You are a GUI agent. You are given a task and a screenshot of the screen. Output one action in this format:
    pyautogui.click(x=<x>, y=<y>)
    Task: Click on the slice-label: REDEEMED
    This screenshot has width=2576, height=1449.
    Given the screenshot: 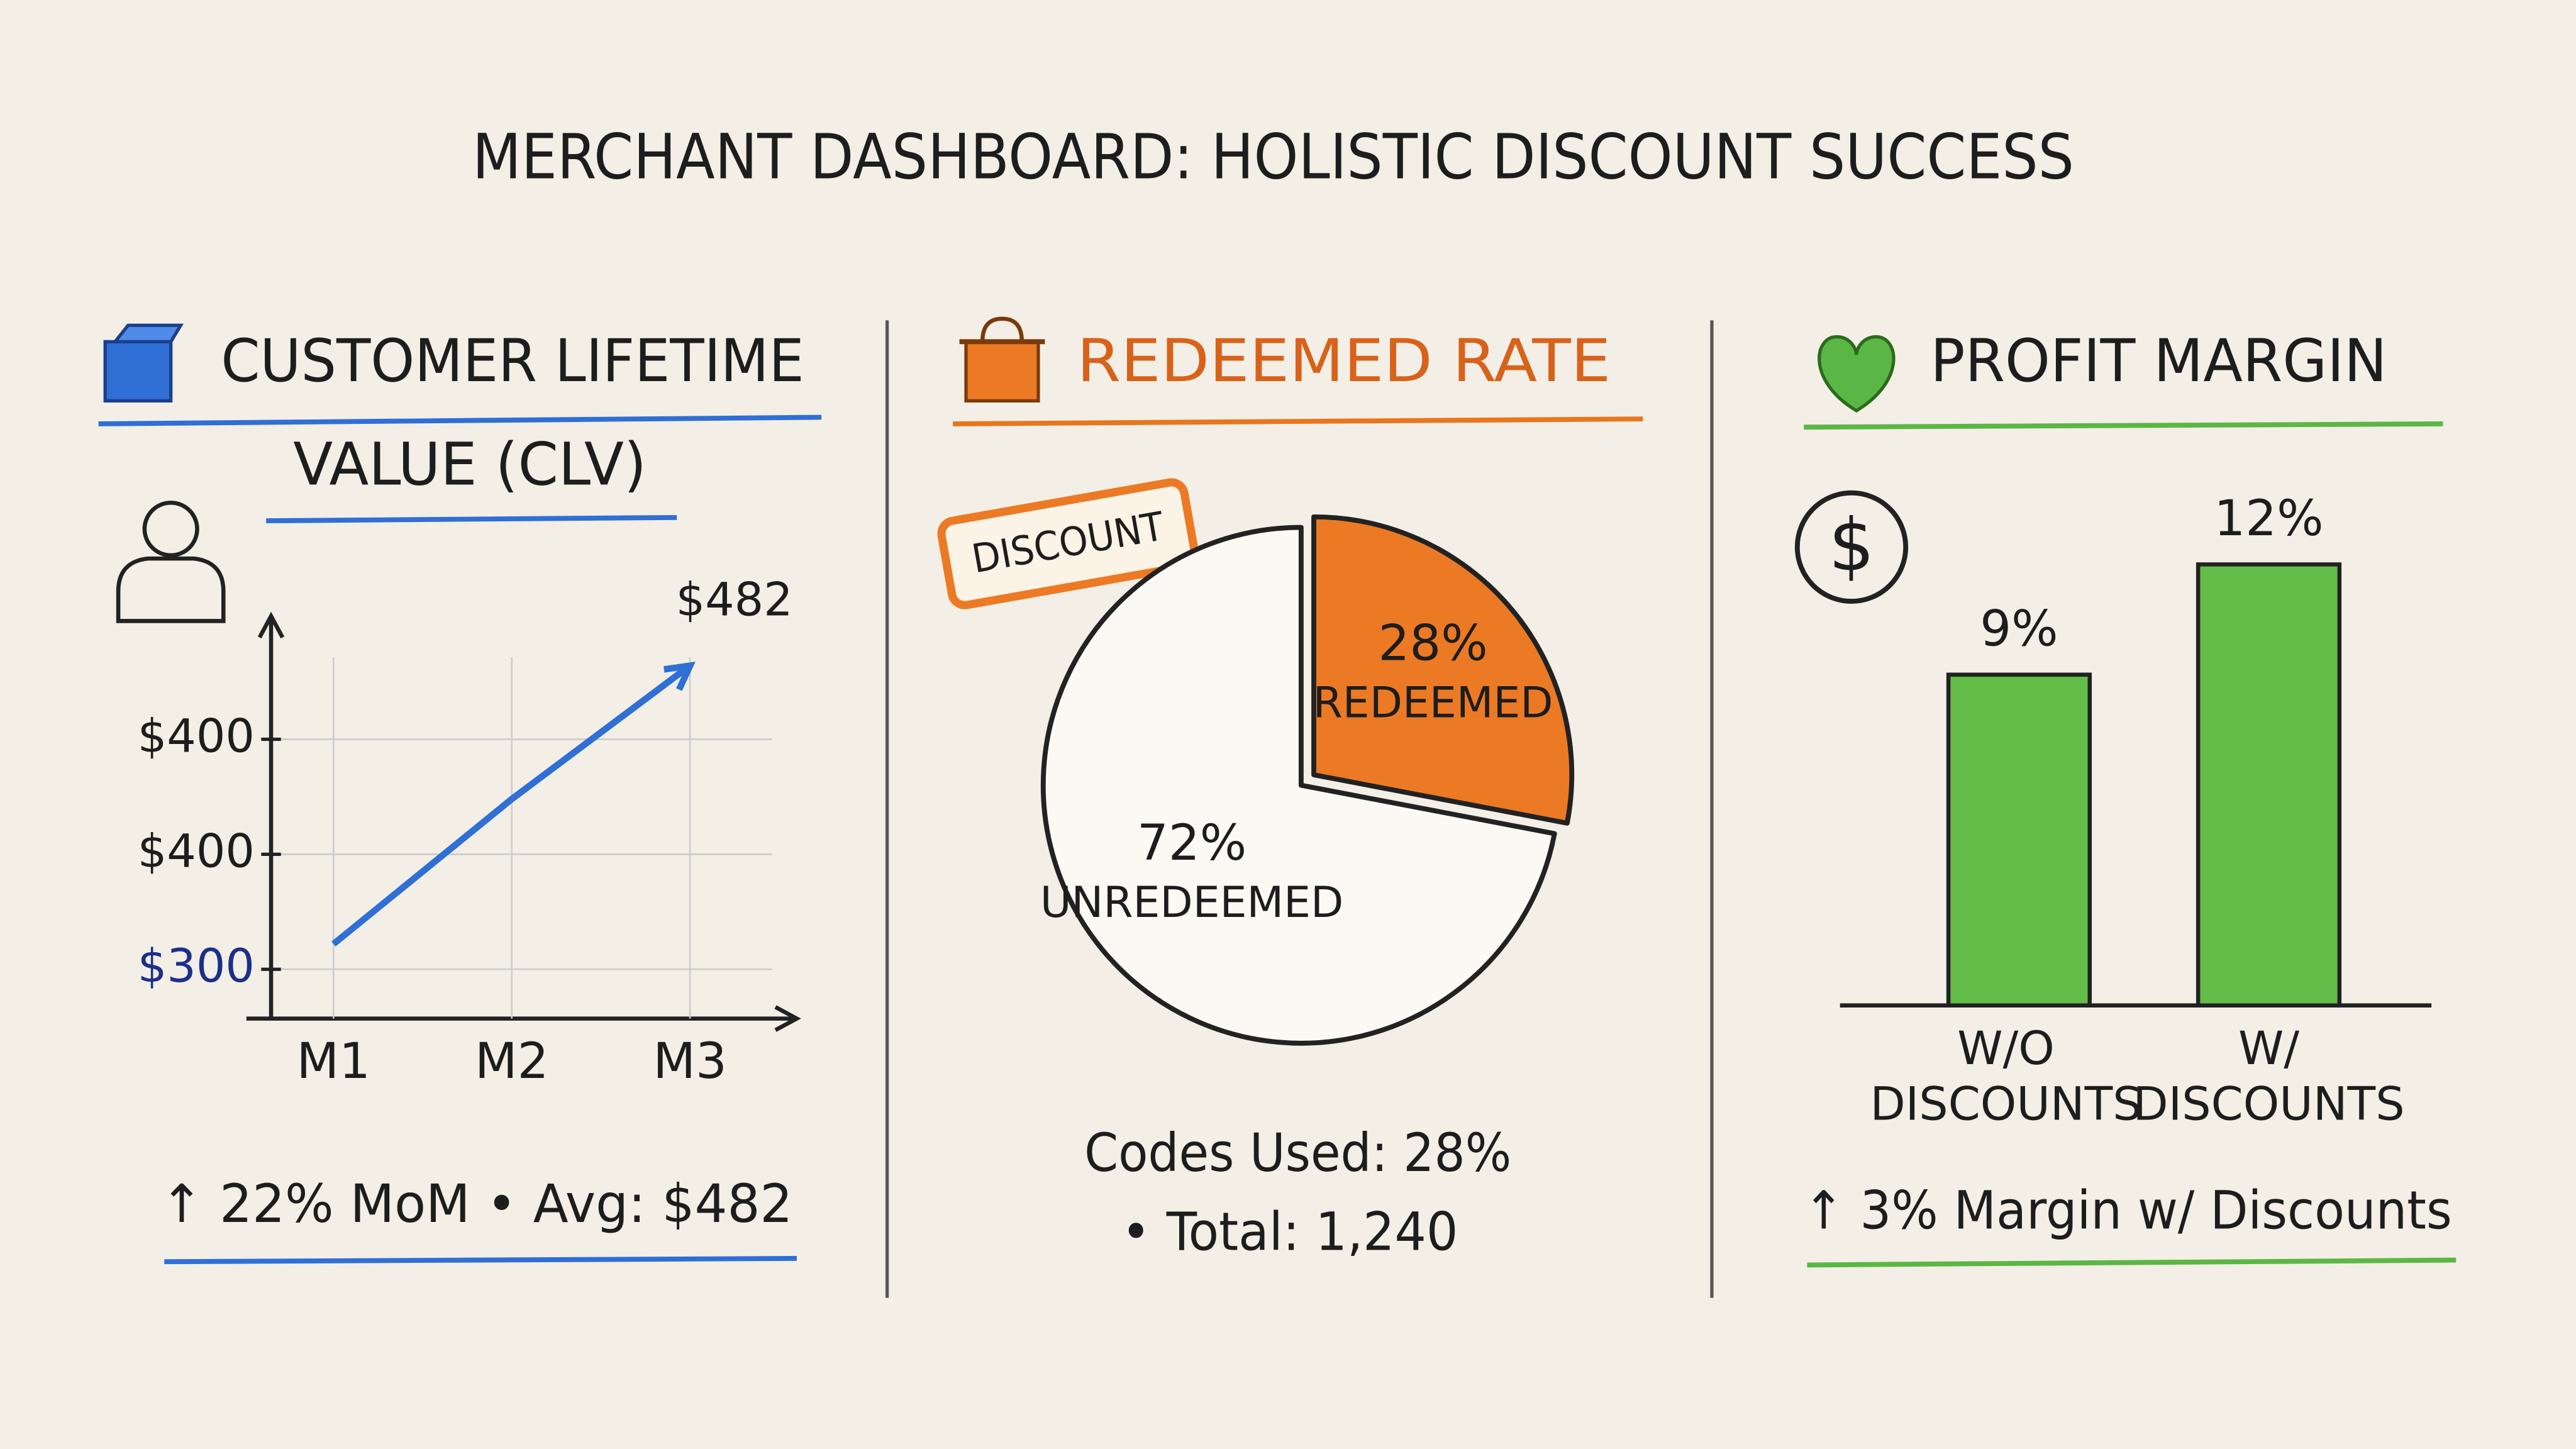 What is the action you would take?
    pyautogui.click(x=1433, y=703)
    